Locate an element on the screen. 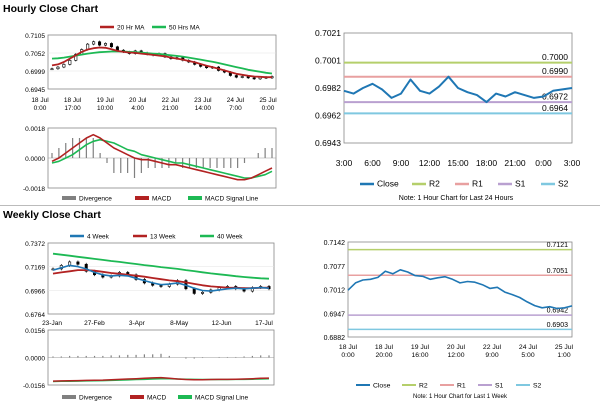  pivot-level-label: 0.7051 is located at coordinates (558, 271).